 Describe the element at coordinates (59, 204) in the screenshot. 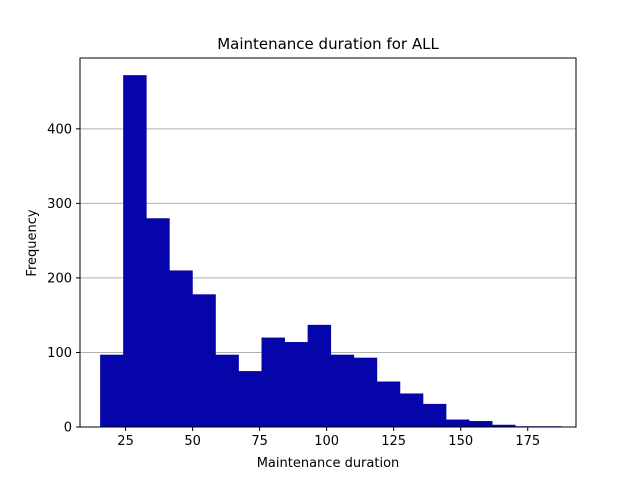

I see `y-tick-label: 300` at that location.